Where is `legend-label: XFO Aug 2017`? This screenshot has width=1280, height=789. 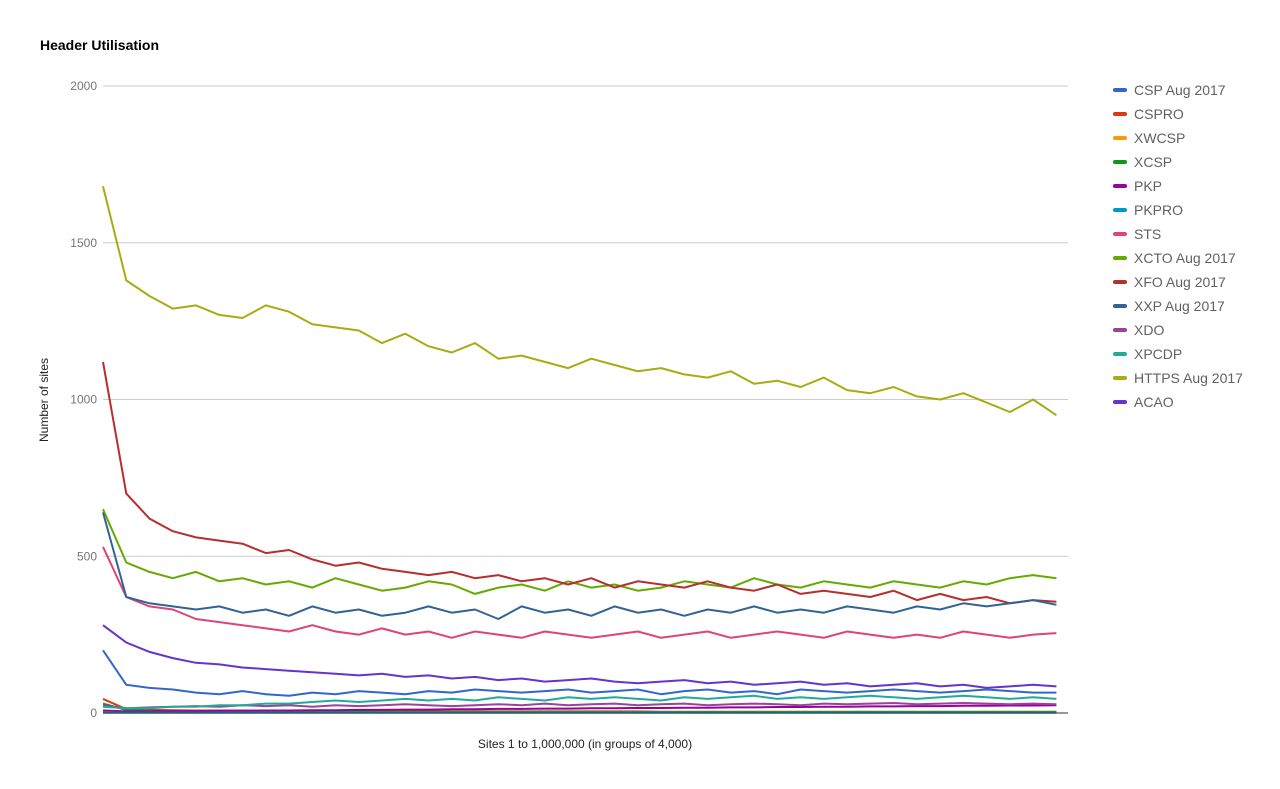 legend-label: XFO Aug 2017 is located at coordinates (1180, 282).